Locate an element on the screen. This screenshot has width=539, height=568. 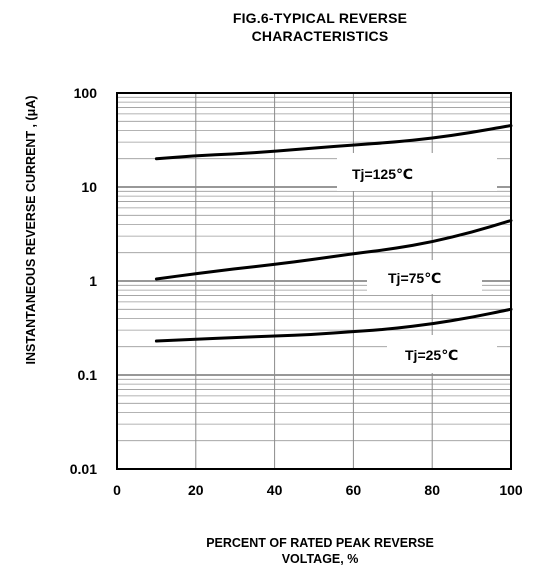
x-tick-label: 40 is located at coordinates (275, 490).